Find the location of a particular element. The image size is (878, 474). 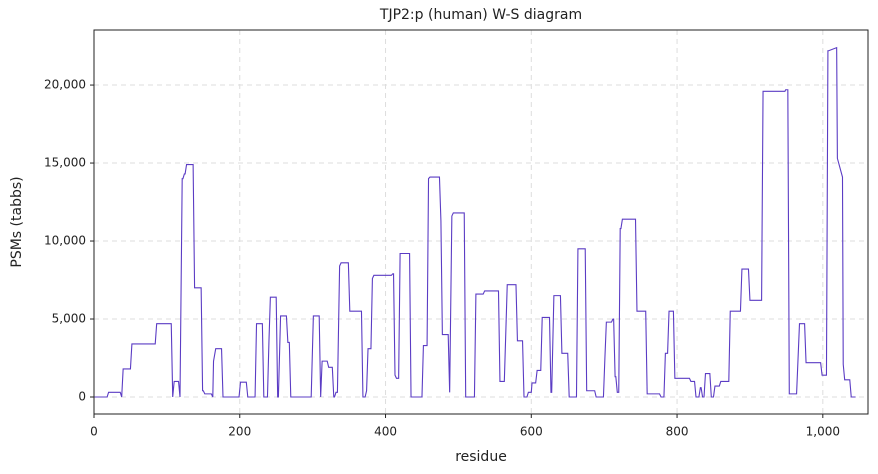

y-tick-label: 0 is located at coordinates (82, 396).